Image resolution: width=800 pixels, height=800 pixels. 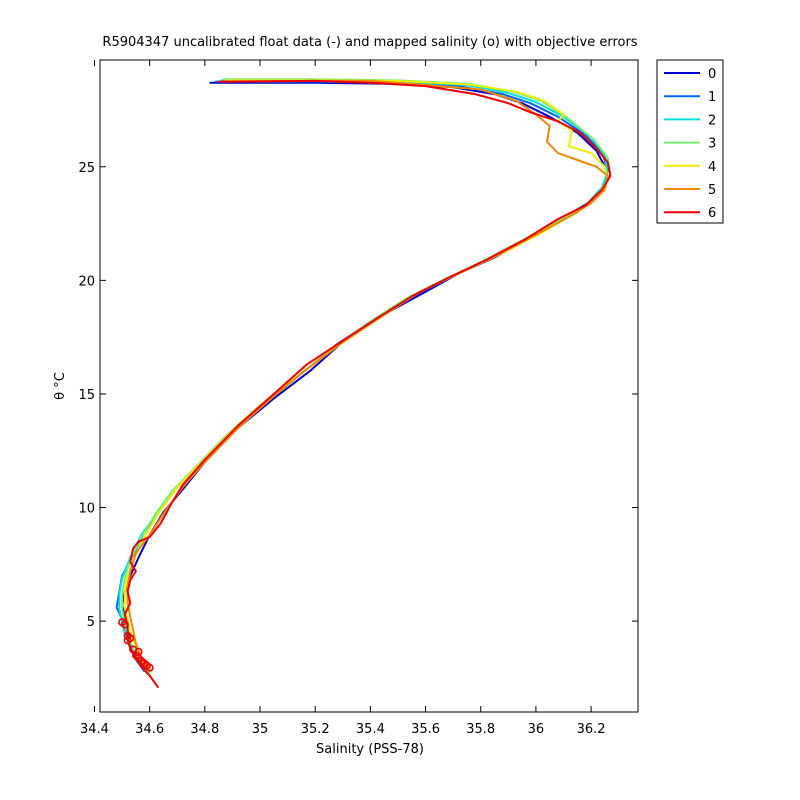 What do you see at coordinates (712, 144) in the screenshot?
I see `legend-label-3: 3` at bounding box center [712, 144].